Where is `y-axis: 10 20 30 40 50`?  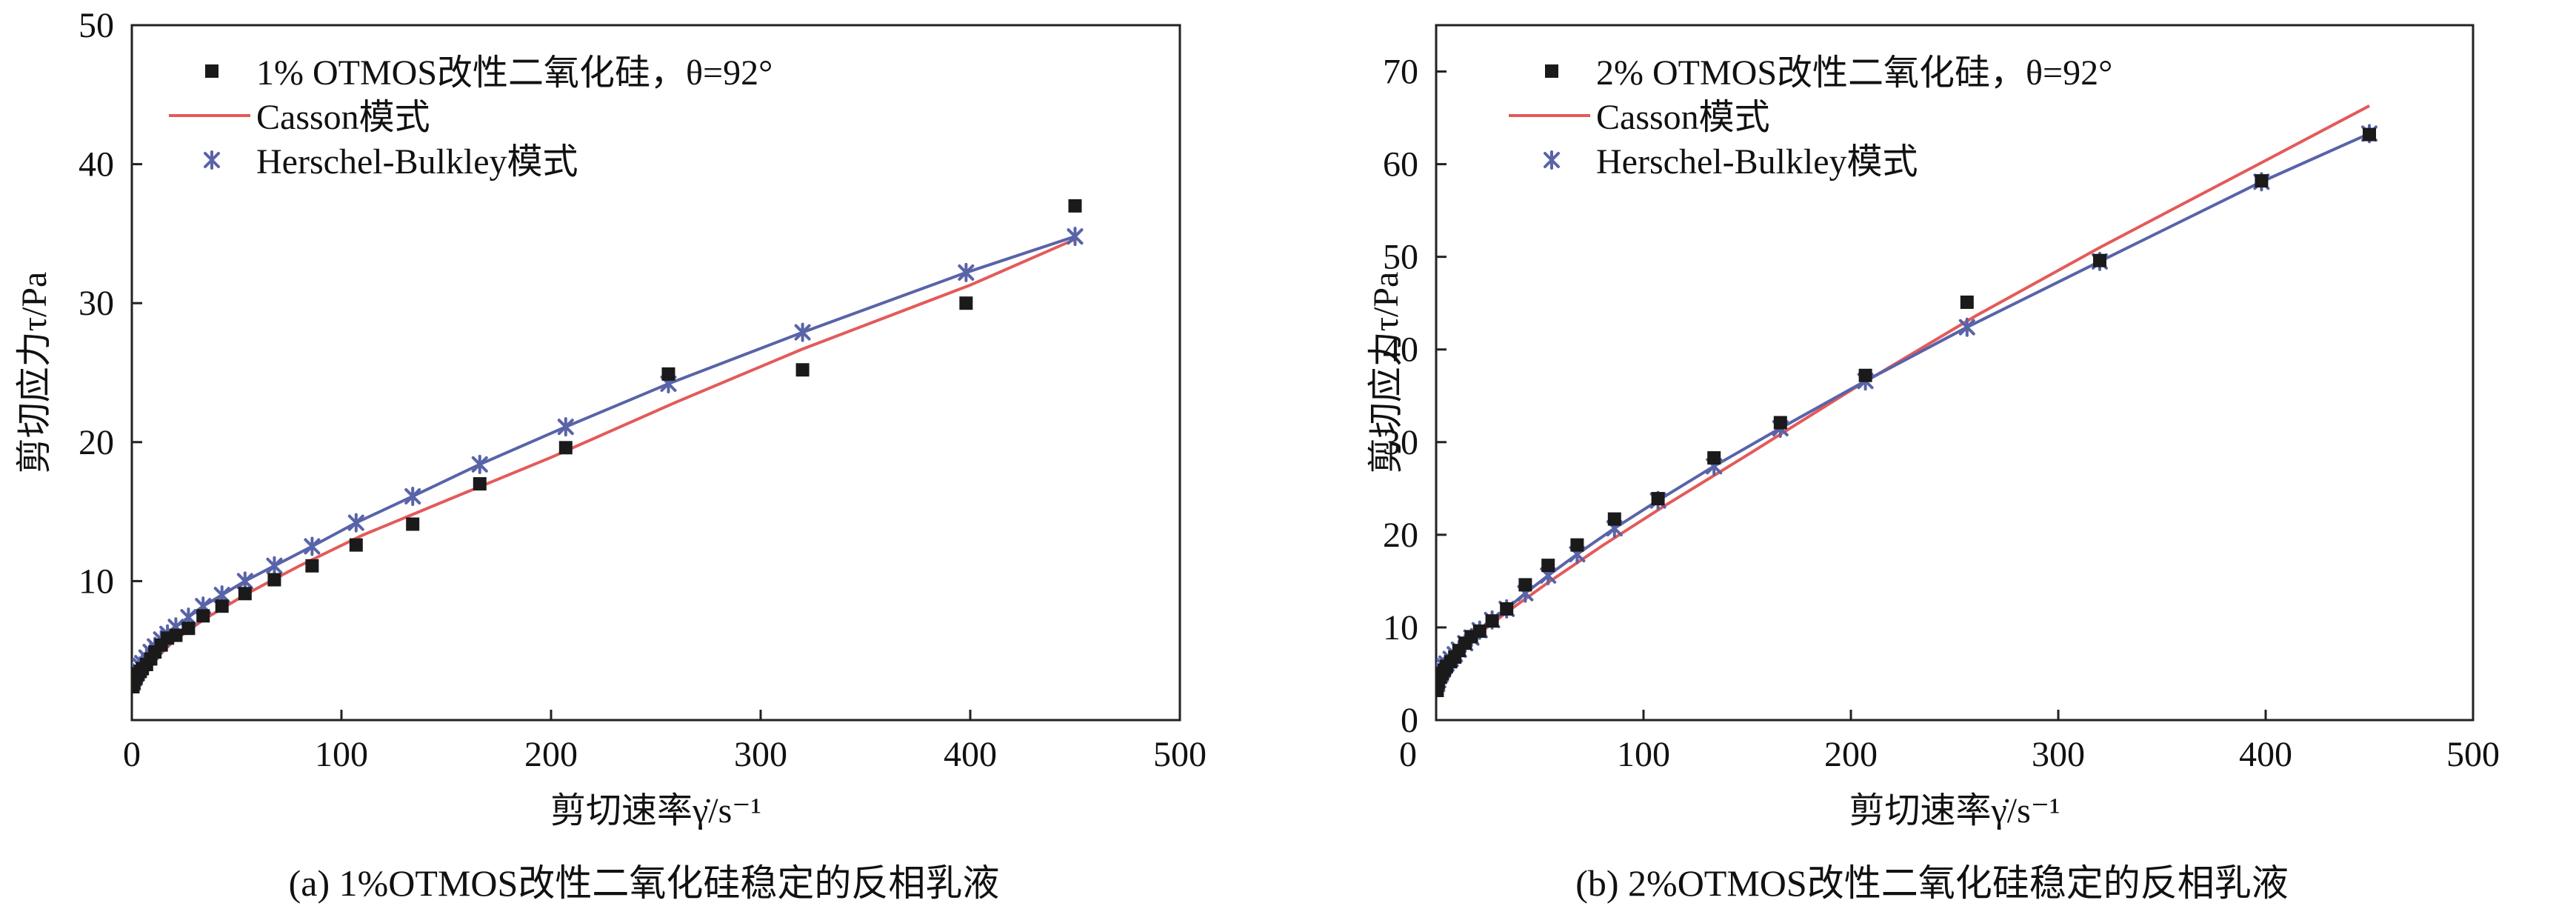 y-axis: 10 20 30 40 50 is located at coordinates (110, 303).